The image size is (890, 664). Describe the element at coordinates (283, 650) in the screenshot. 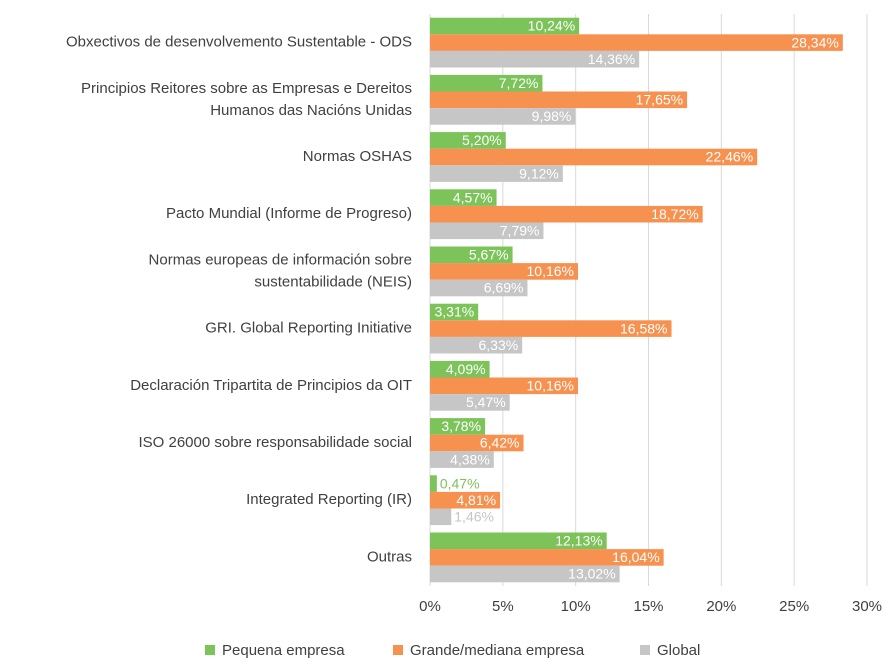

I see `legend-label: Pequena empresa` at that location.